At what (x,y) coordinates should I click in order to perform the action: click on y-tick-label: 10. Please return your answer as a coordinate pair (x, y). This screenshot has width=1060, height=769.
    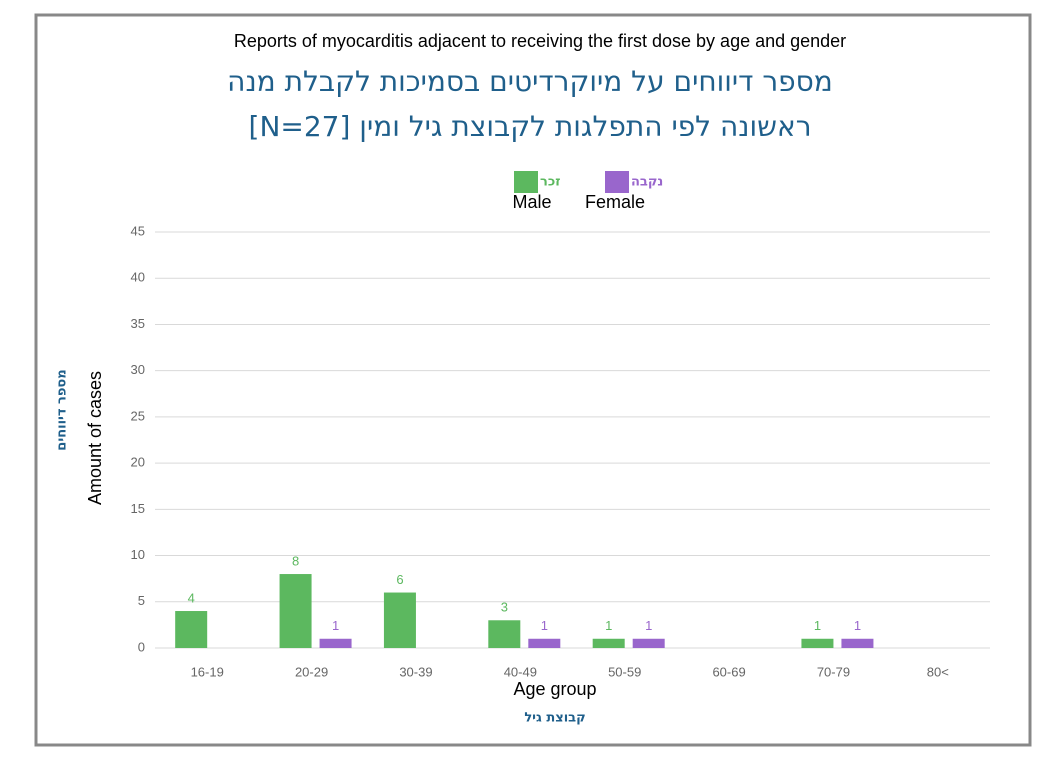
    Looking at the image, I should click on (138, 554).